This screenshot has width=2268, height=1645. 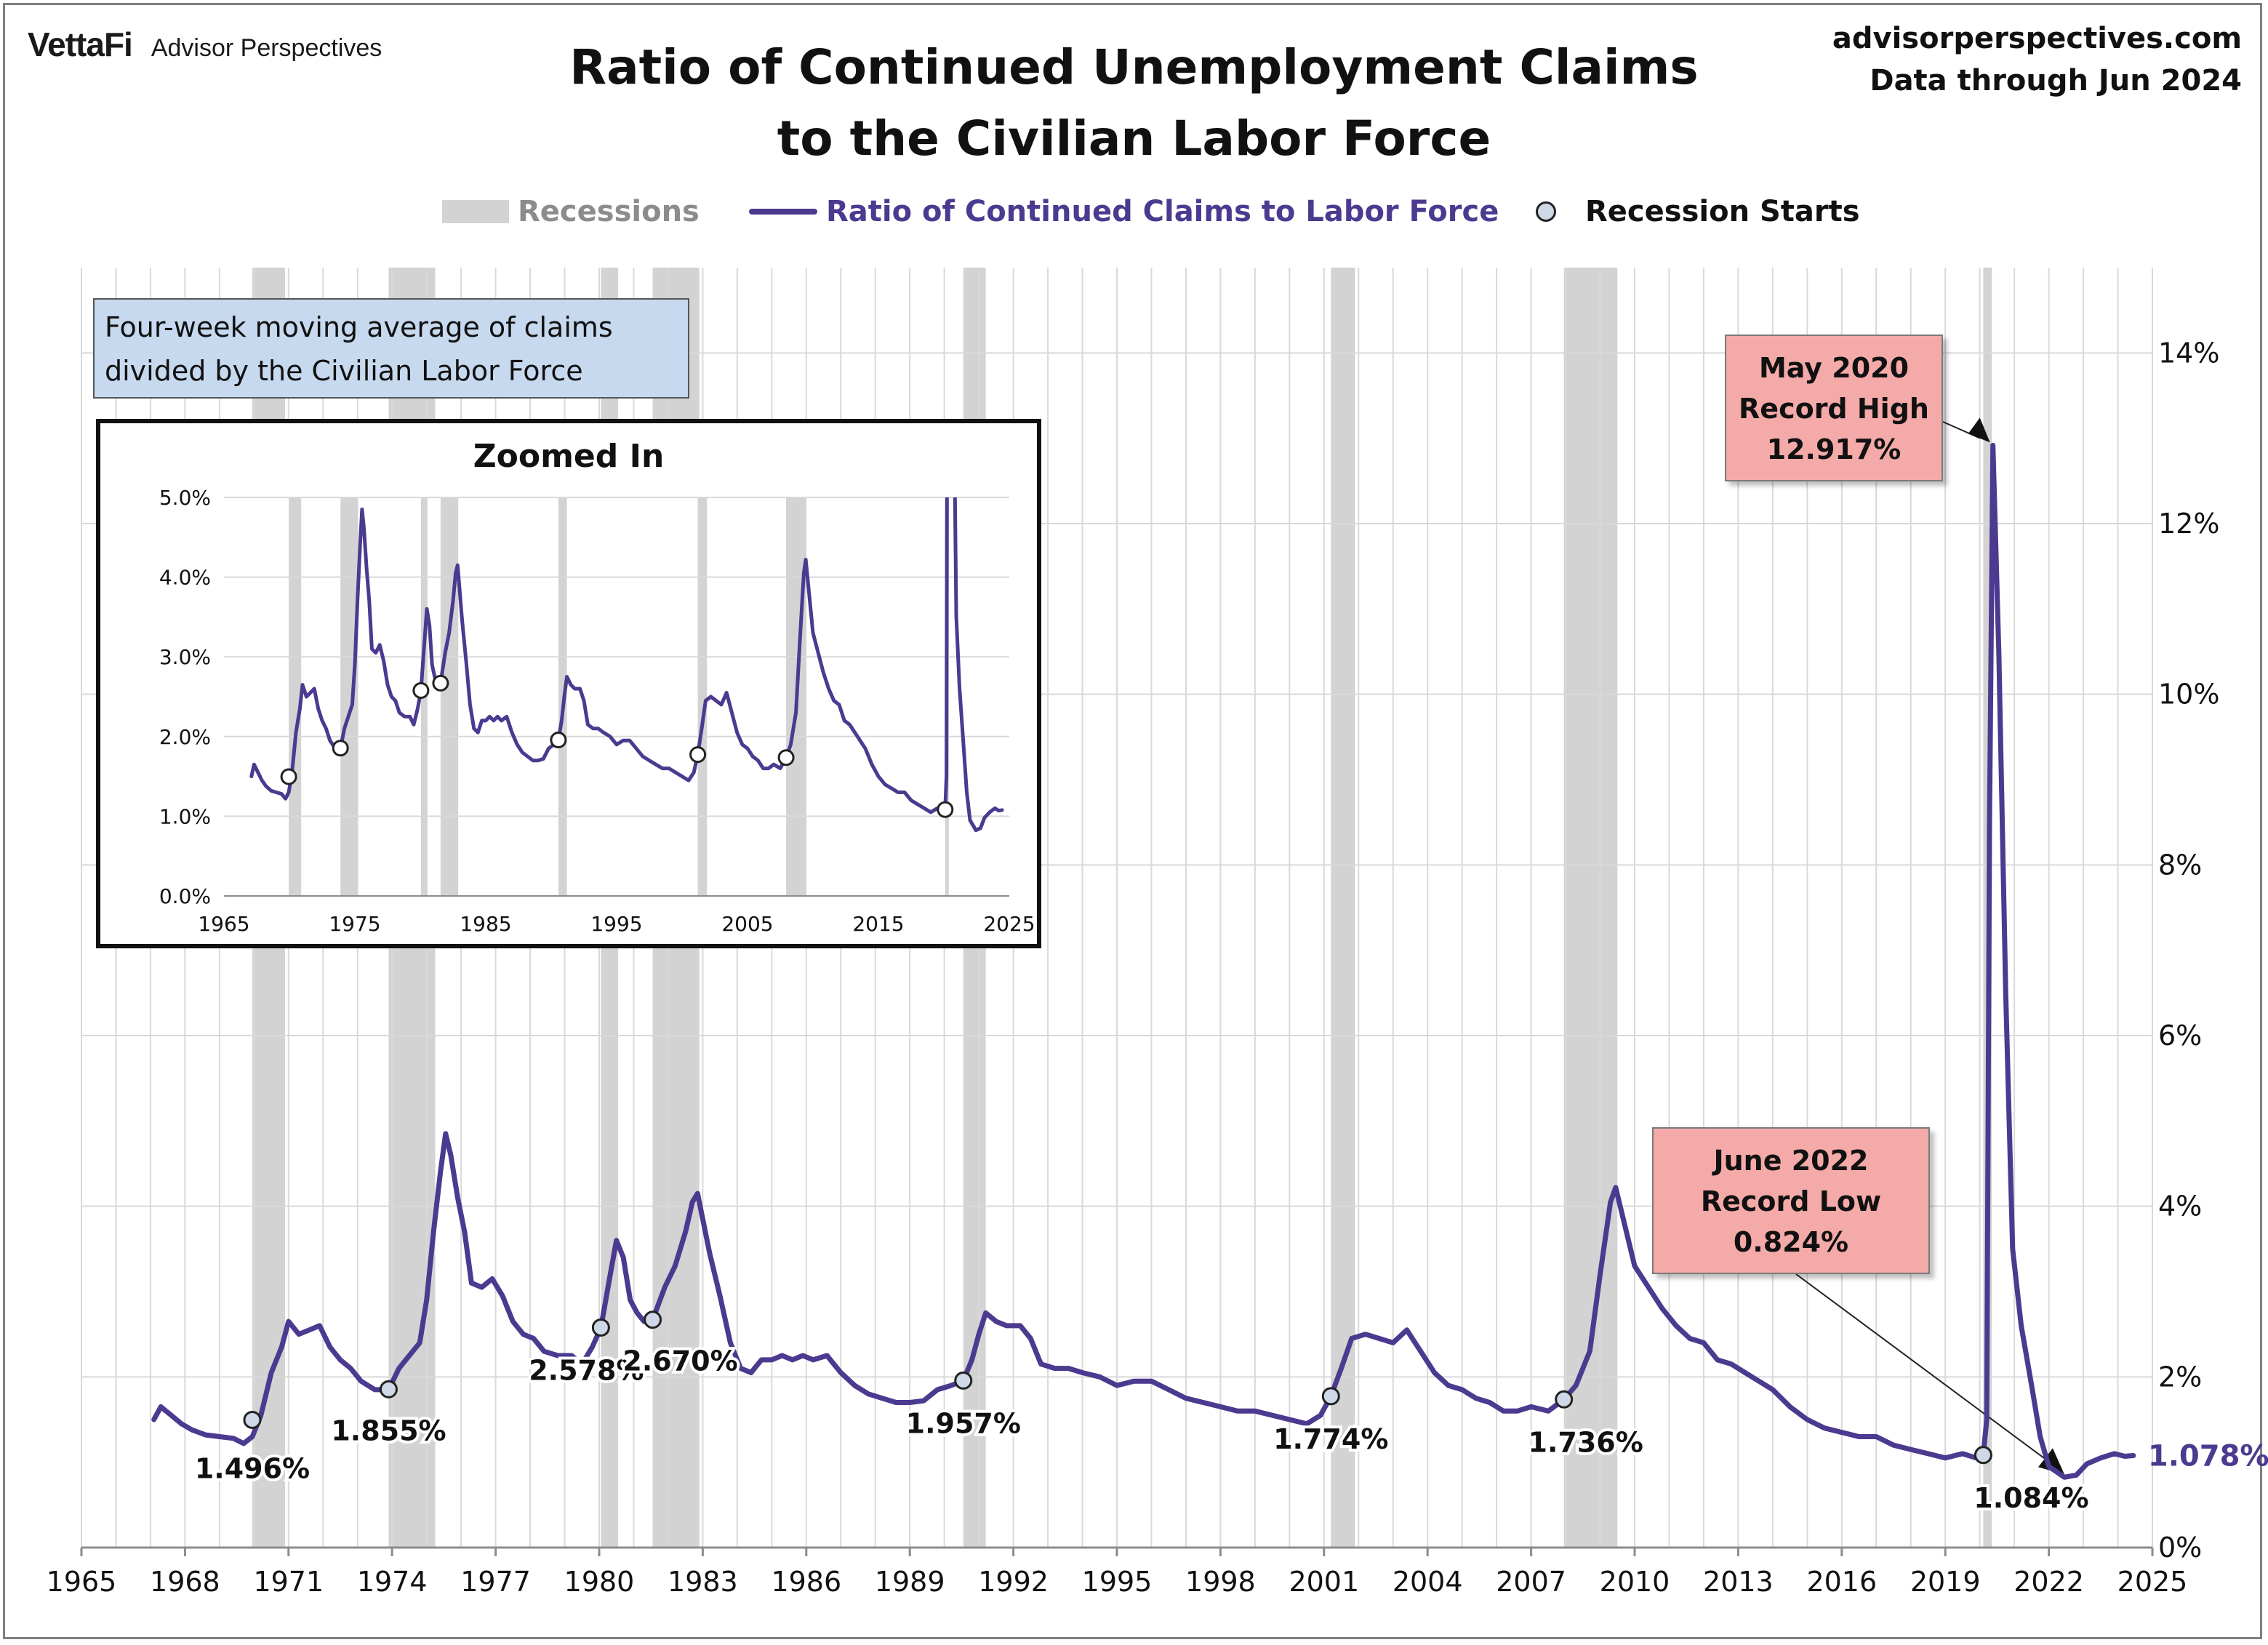 What do you see at coordinates (1220, 1582) in the screenshot?
I see `x-tick-label: 1998` at bounding box center [1220, 1582].